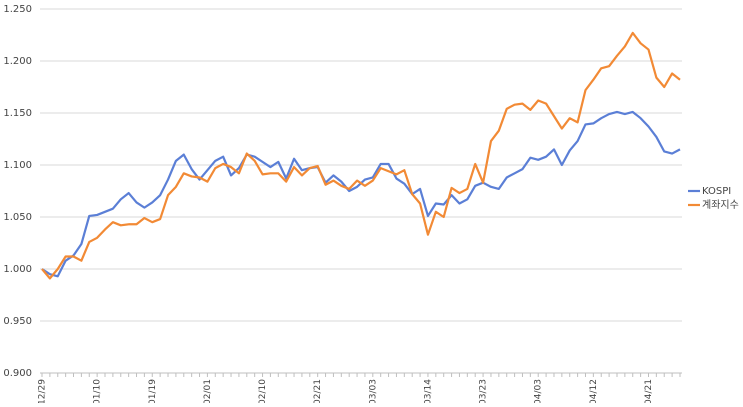 Image resolution: width=743 pixels, height=407 pixels. I want to click on y-tick-label: 1.150, so click(17, 113).